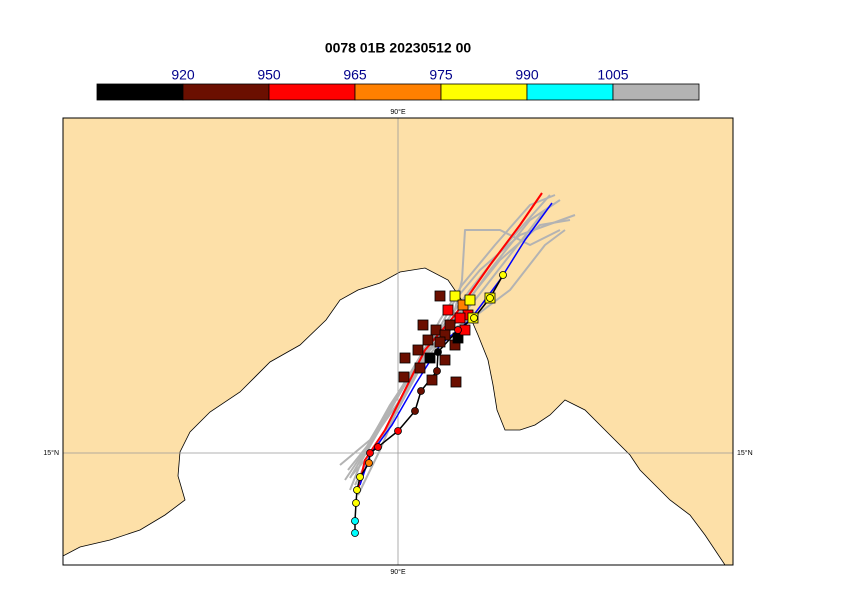 This screenshot has height=601, width=842. What do you see at coordinates (527, 75) in the screenshot?
I see `colorbar-label: 990` at bounding box center [527, 75].